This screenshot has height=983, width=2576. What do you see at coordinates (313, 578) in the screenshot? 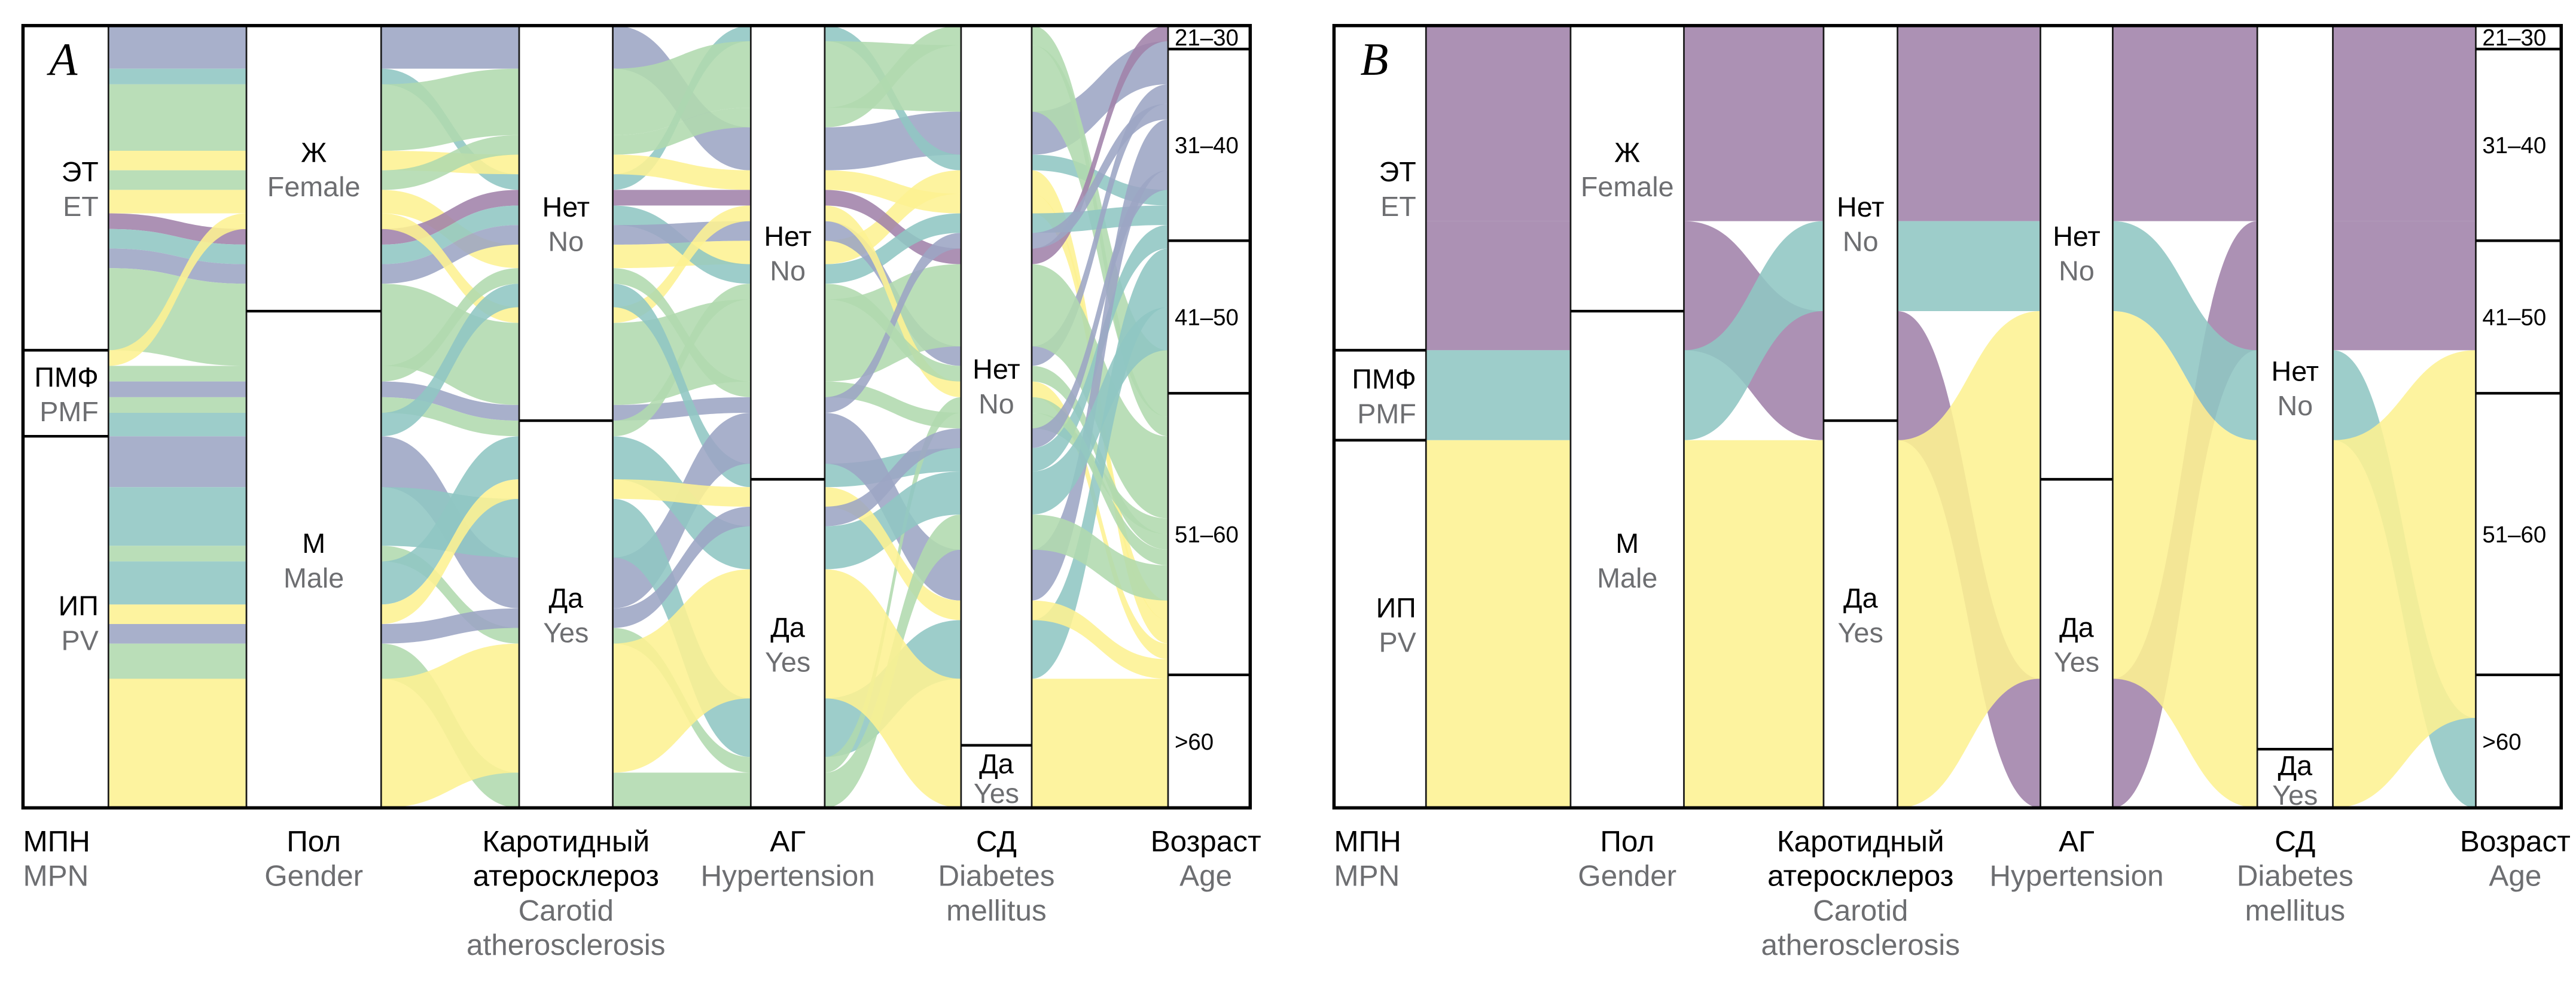
I see `category-label-en-gender: Male` at bounding box center [313, 578].